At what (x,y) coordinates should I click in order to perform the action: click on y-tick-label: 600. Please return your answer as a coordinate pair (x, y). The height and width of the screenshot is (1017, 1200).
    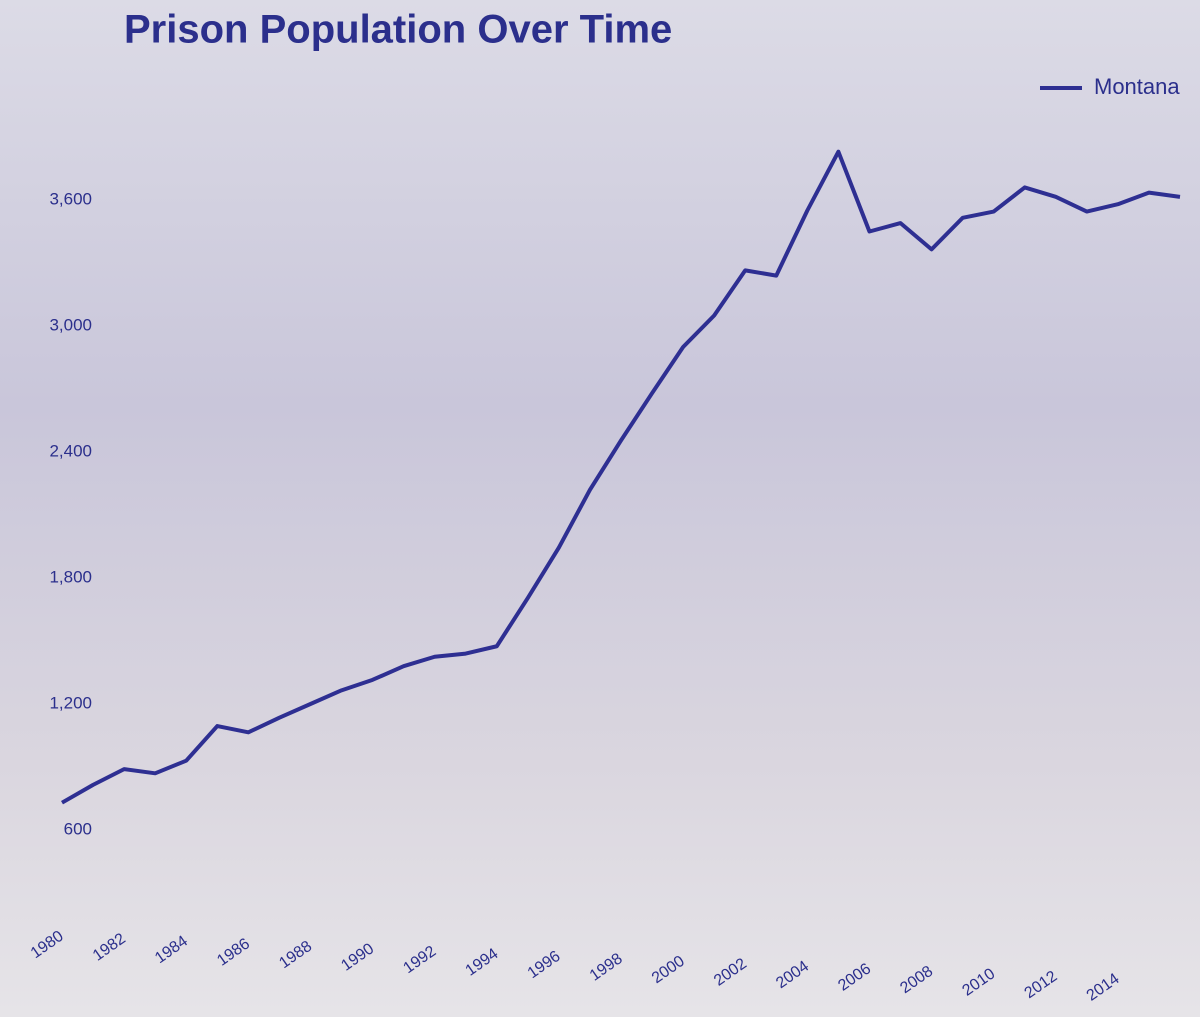
    Looking at the image, I should click on (78, 828).